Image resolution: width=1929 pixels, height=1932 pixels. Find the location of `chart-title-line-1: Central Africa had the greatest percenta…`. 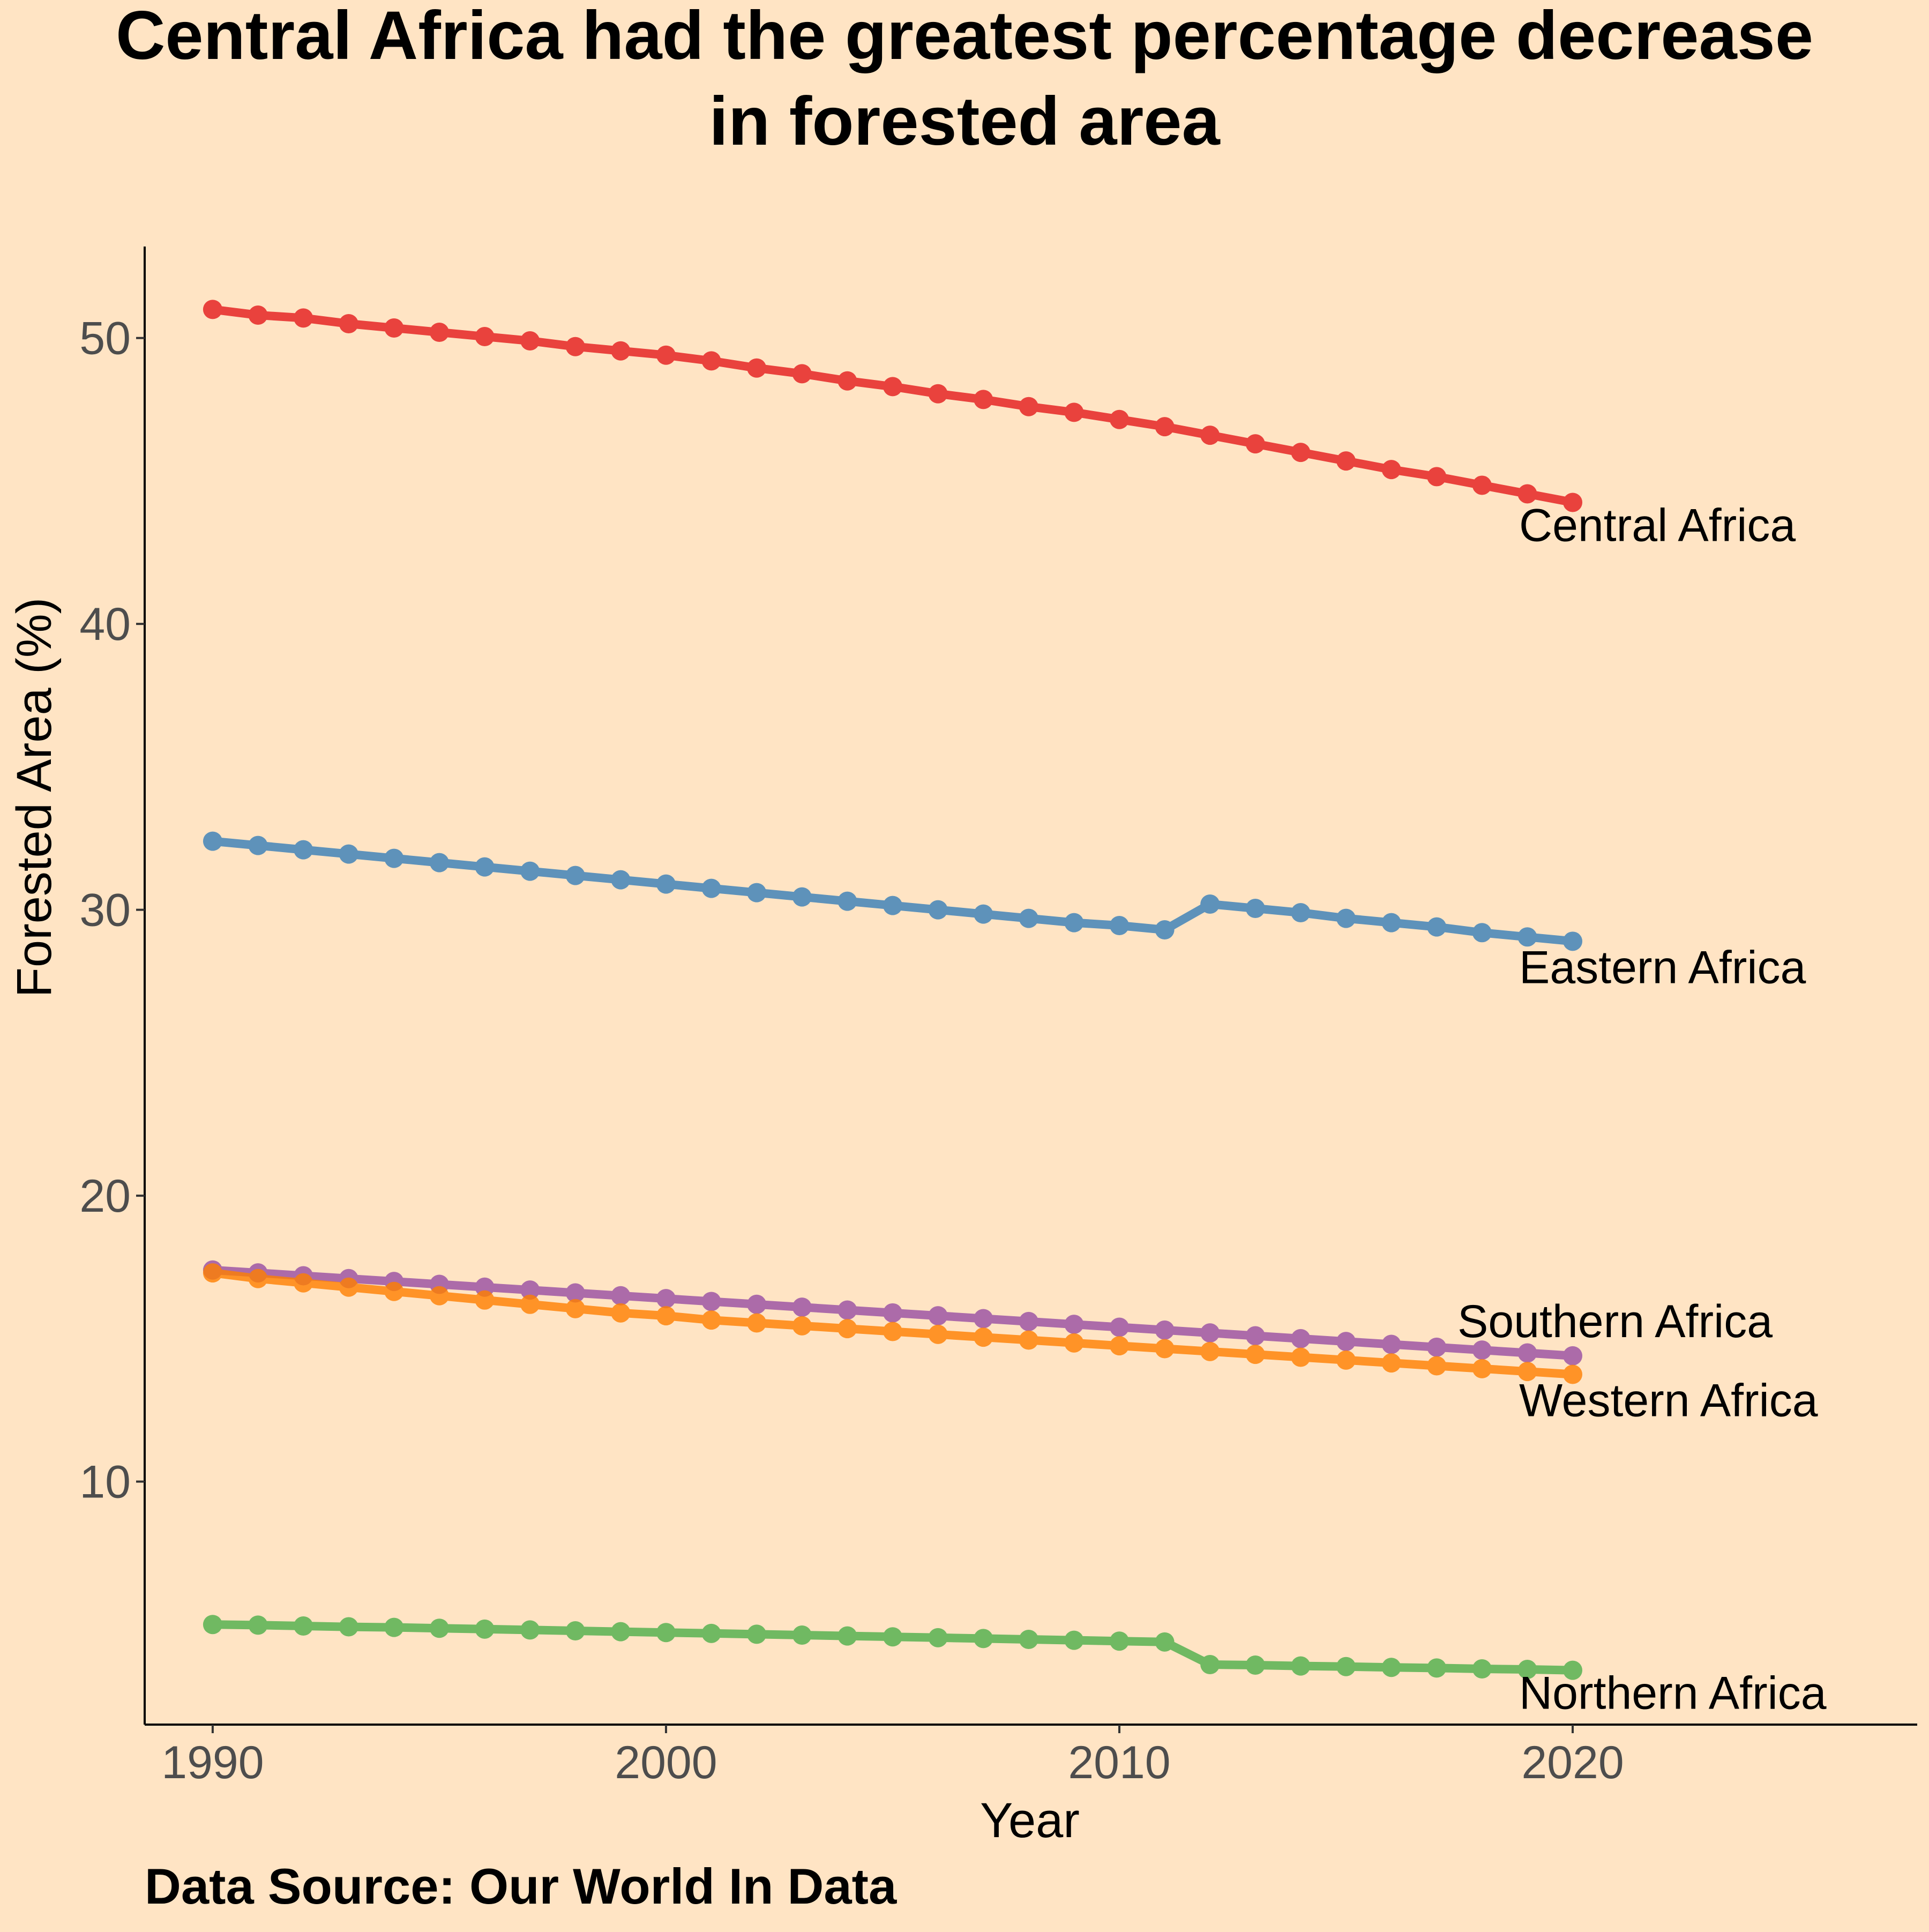

chart-title-line-1: Central Africa had the greatest percenta… is located at coordinates (965, 37).